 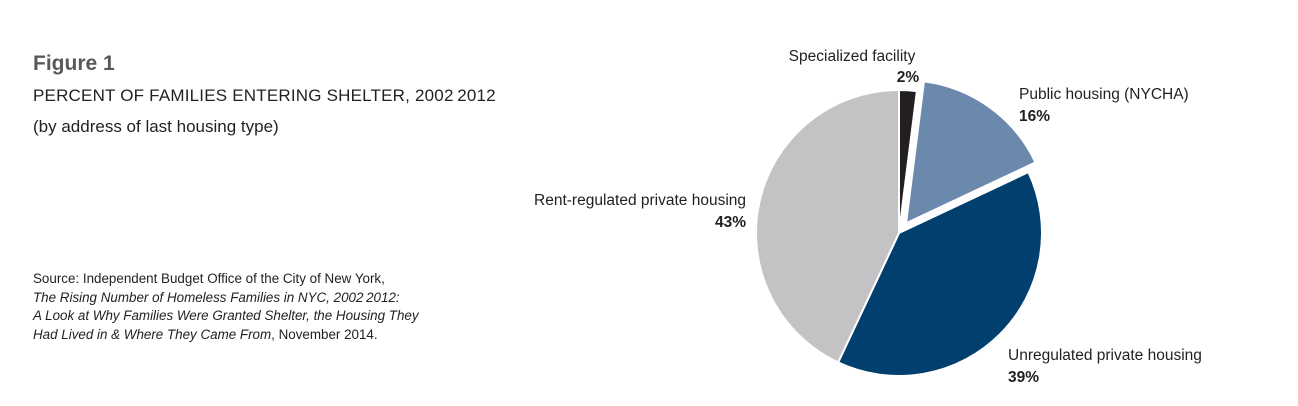 What do you see at coordinates (324, 334) in the screenshot?
I see `source-line-4-date: , November 2014.` at bounding box center [324, 334].